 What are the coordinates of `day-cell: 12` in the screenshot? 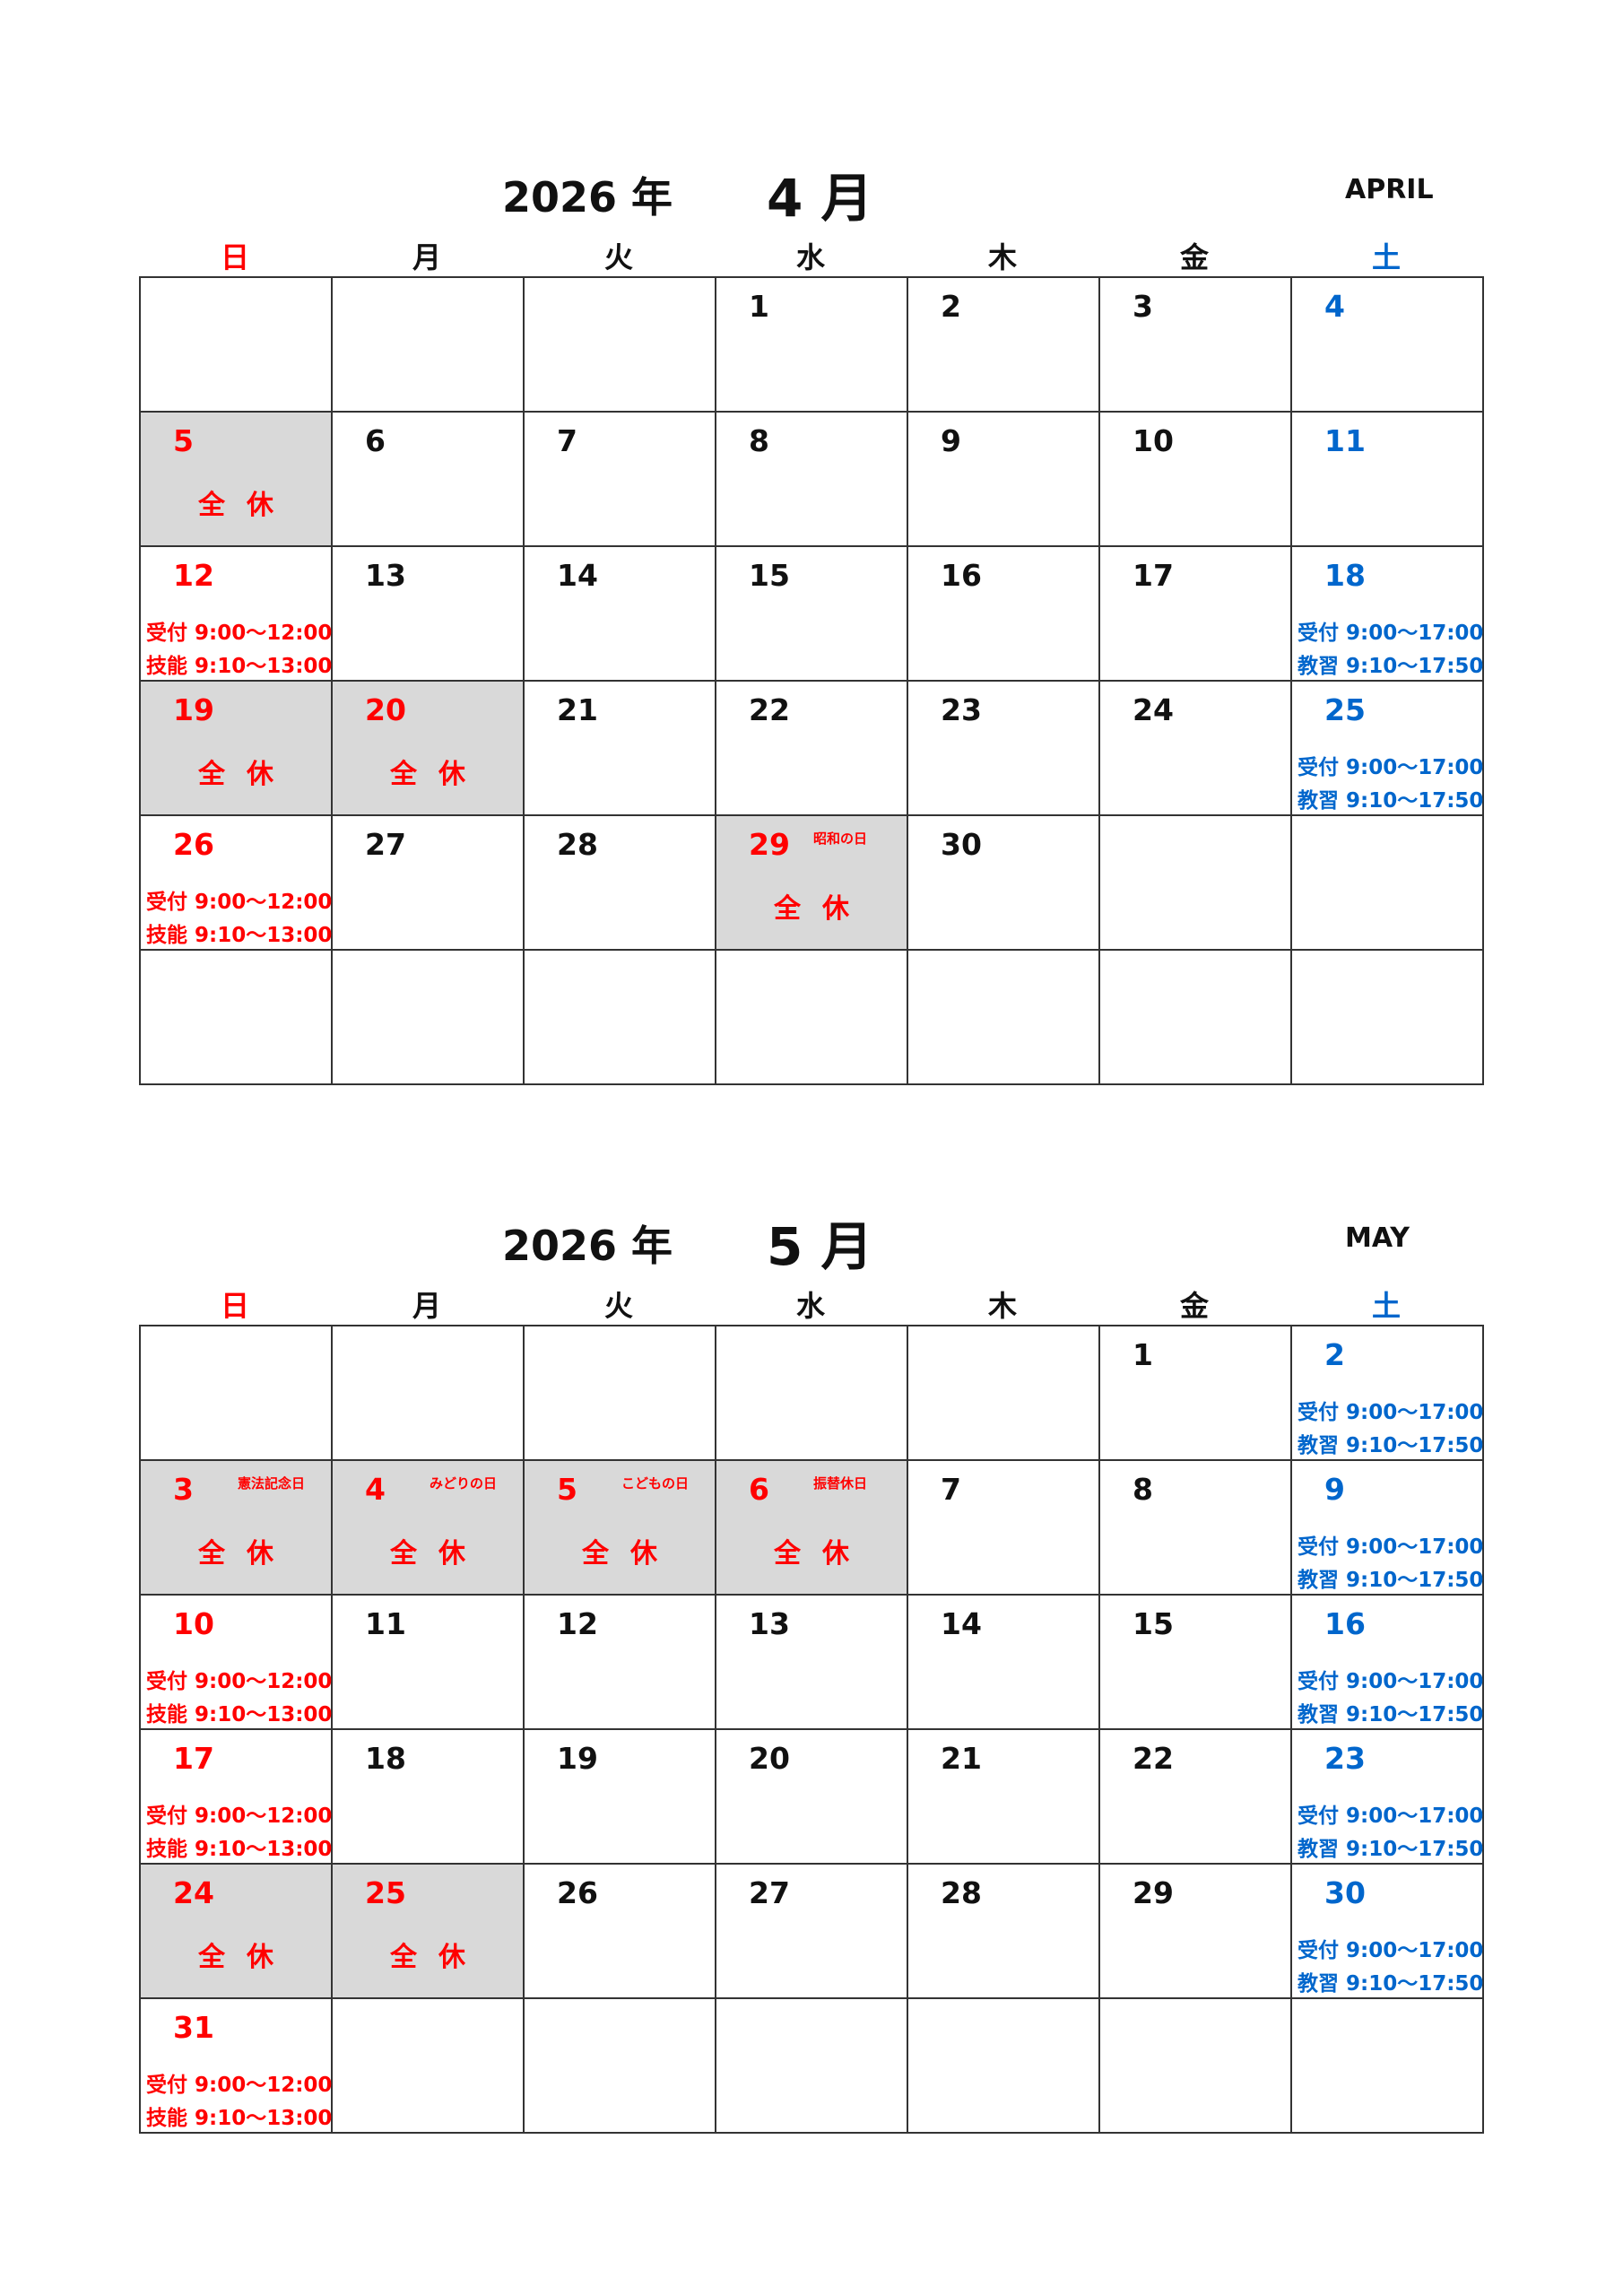 It's located at (620, 1663).